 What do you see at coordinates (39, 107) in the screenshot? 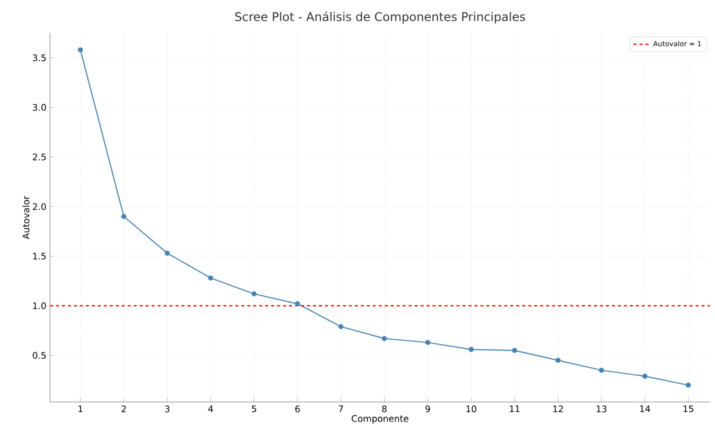
I see `y-tick-label: 3.0` at bounding box center [39, 107].